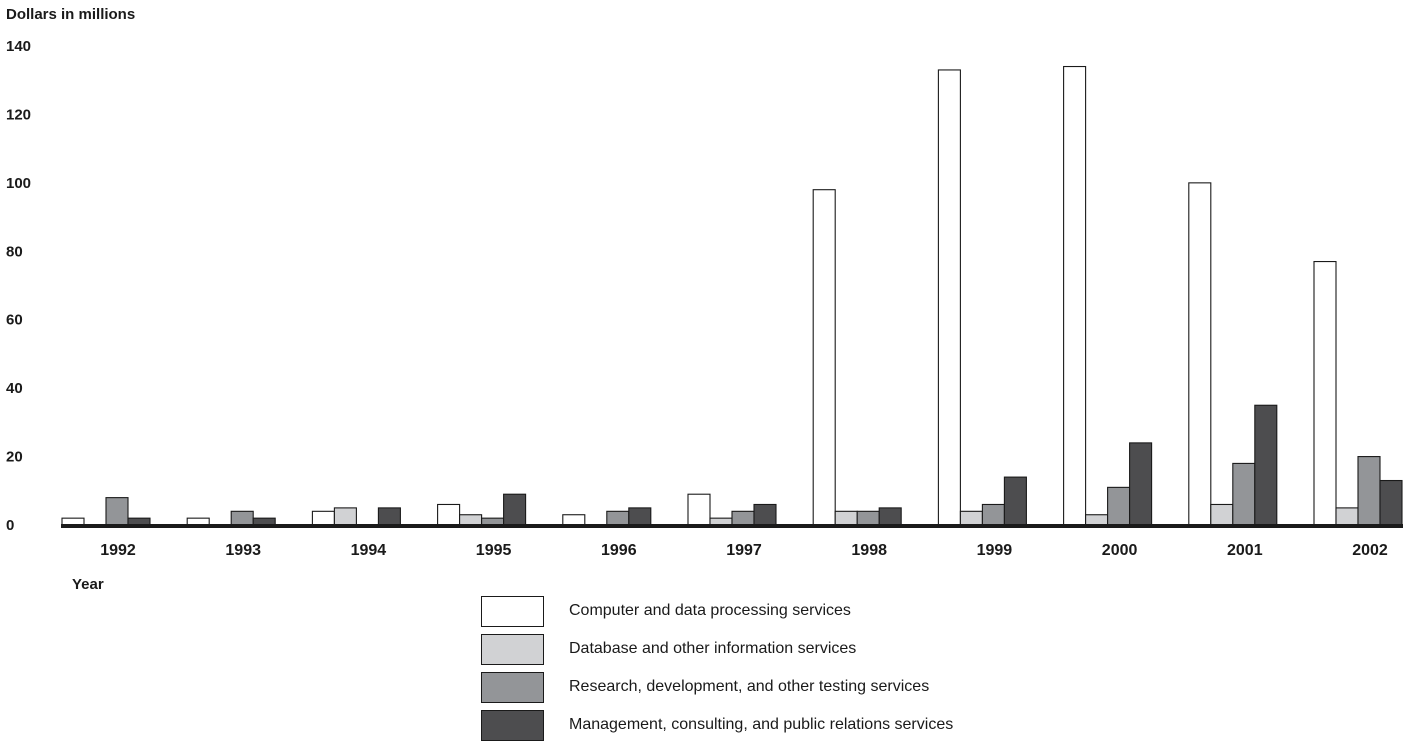 This screenshot has width=1408, height=744. Describe the element at coordinates (18, 114) in the screenshot. I see `y-tick-label: 120` at that location.